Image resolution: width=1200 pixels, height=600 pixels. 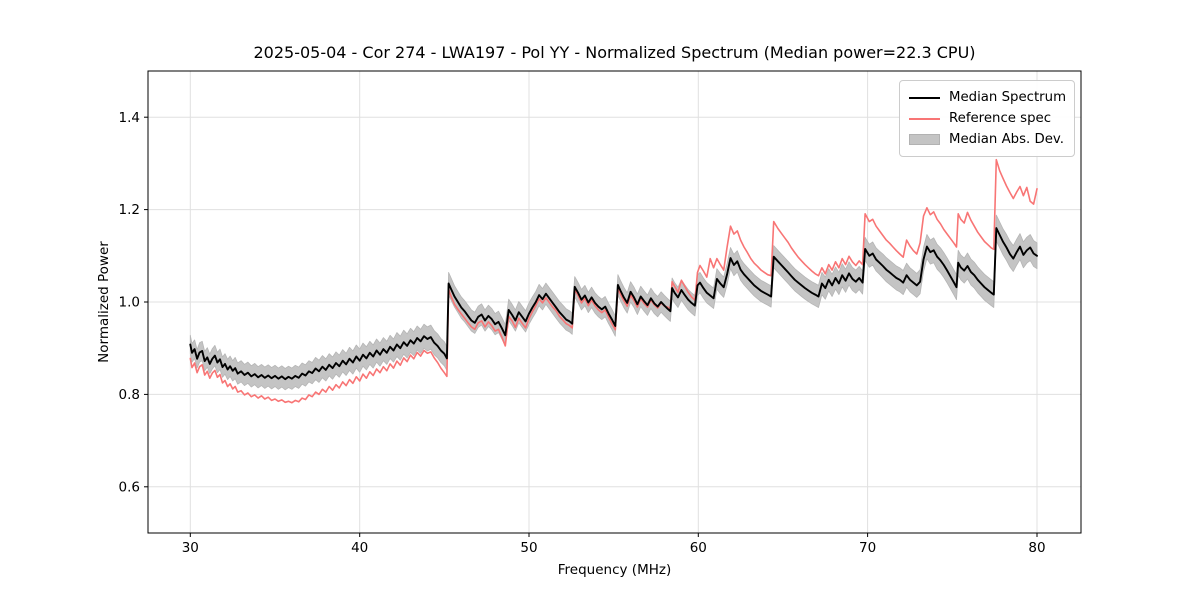 What do you see at coordinates (924, 97) in the screenshot?
I see `median-line-swatch-icon` at bounding box center [924, 97].